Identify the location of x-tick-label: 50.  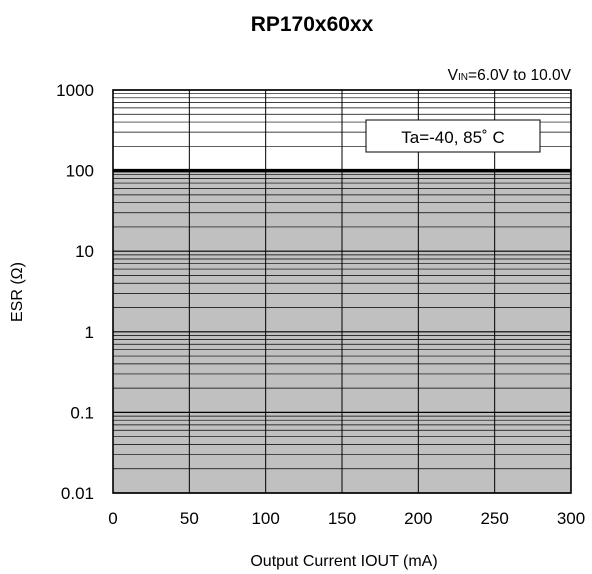
(189, 518).